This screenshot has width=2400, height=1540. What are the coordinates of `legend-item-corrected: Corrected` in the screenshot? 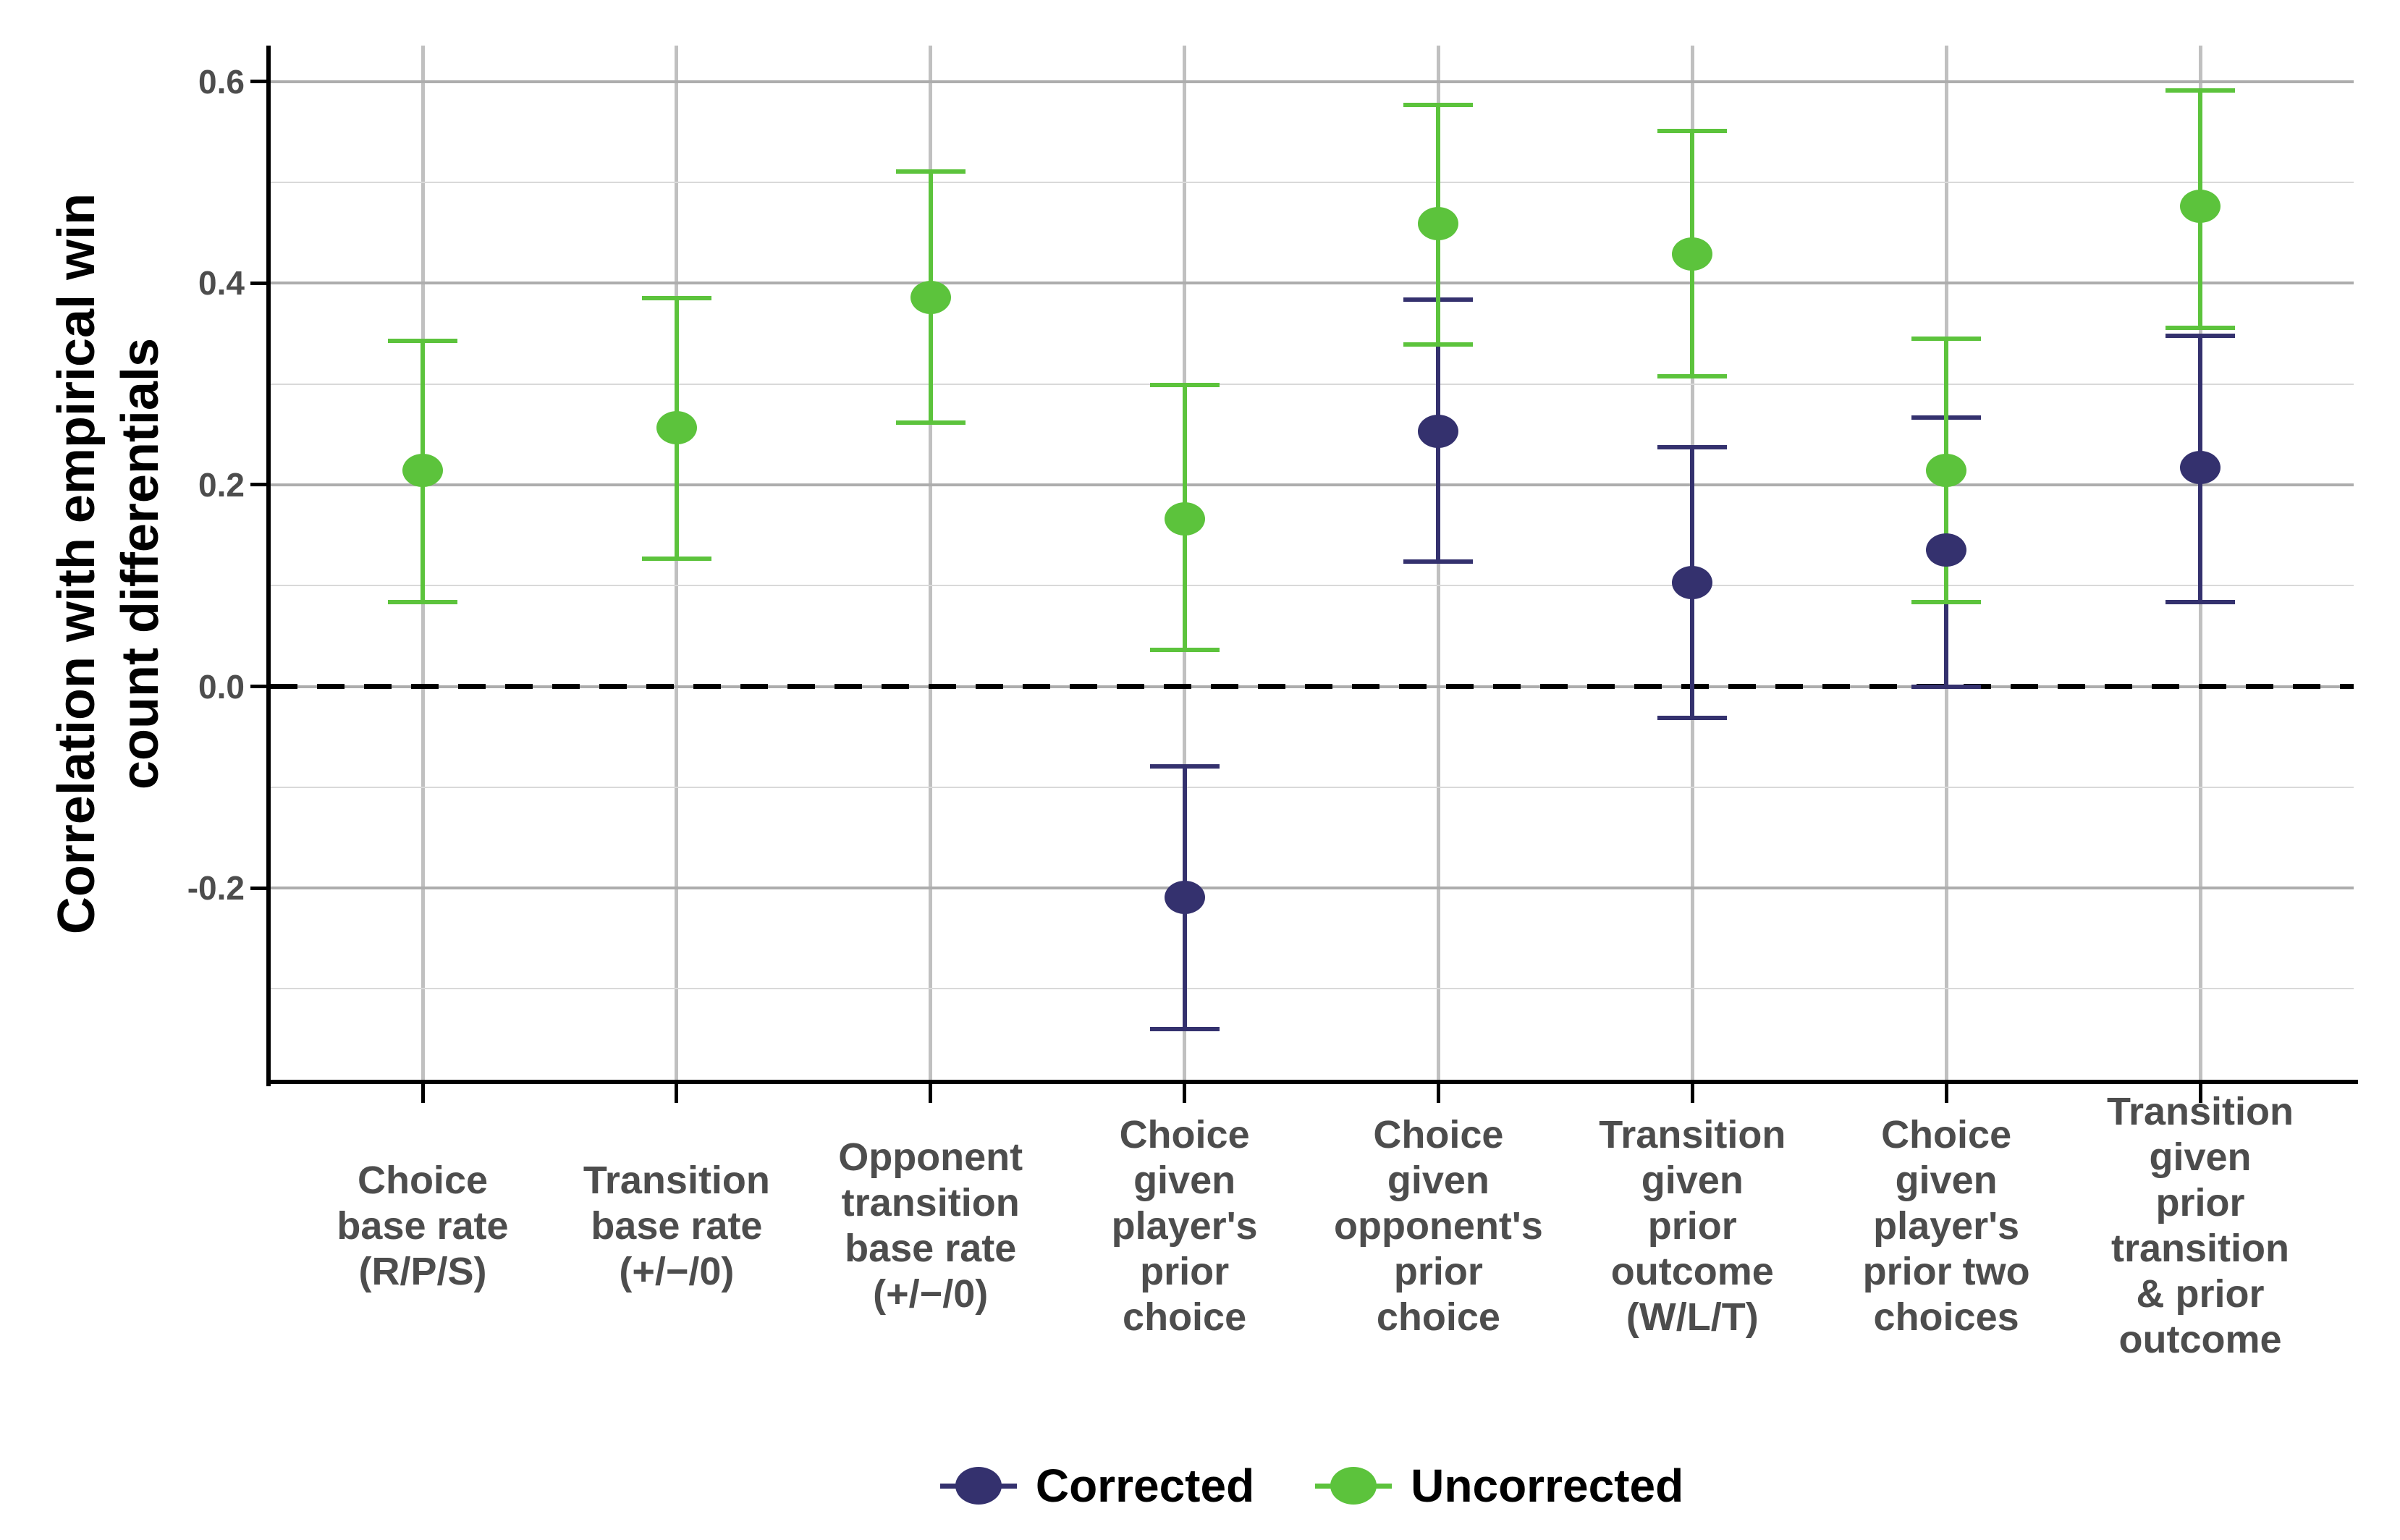 It's located at (1097, 1485).